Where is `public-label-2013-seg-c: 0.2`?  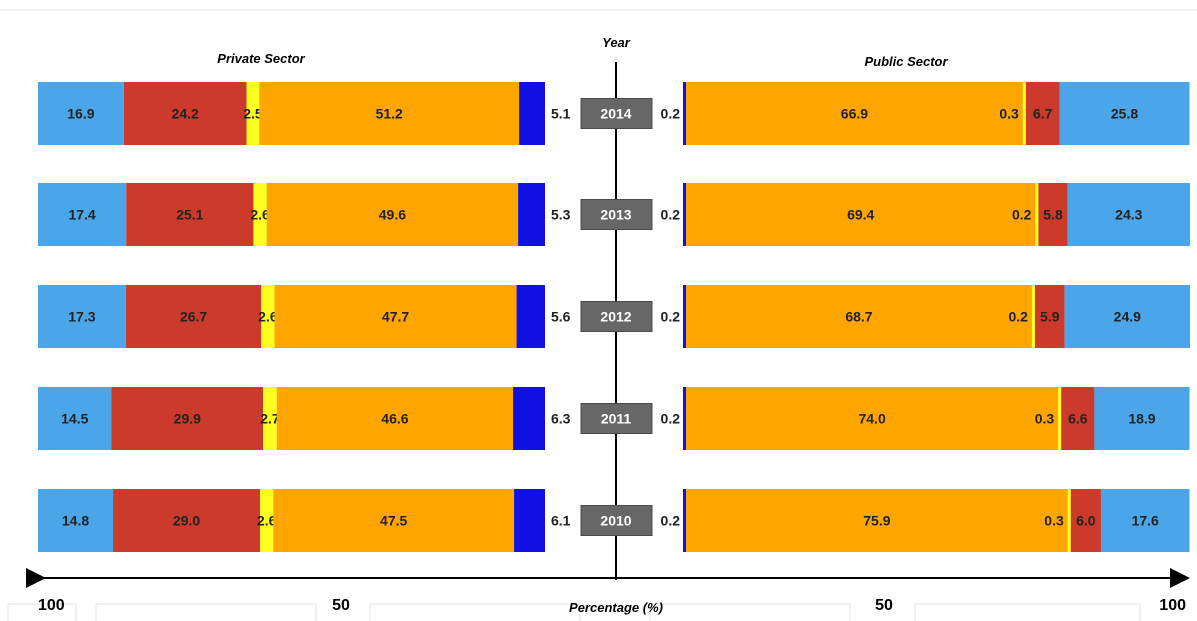
public-label-2013-seg-c: 0.2 is located at coordinates (1022, 215).